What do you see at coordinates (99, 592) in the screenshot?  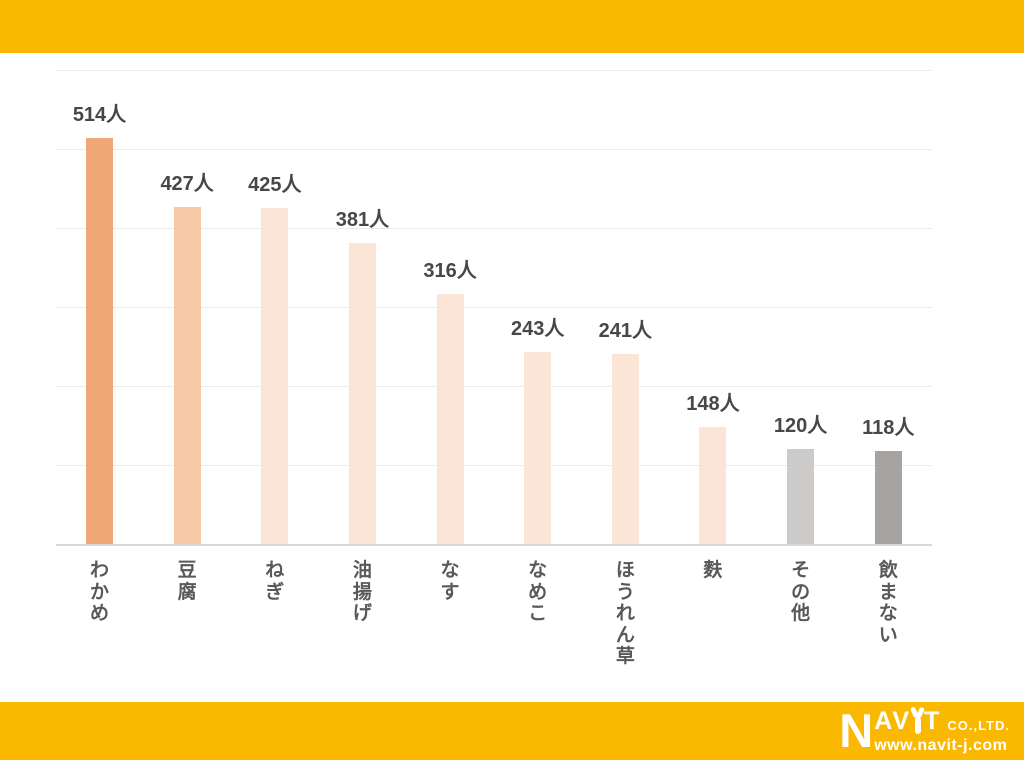 I see `bar-category-label: わかめ` at bounding box center [99, 592].